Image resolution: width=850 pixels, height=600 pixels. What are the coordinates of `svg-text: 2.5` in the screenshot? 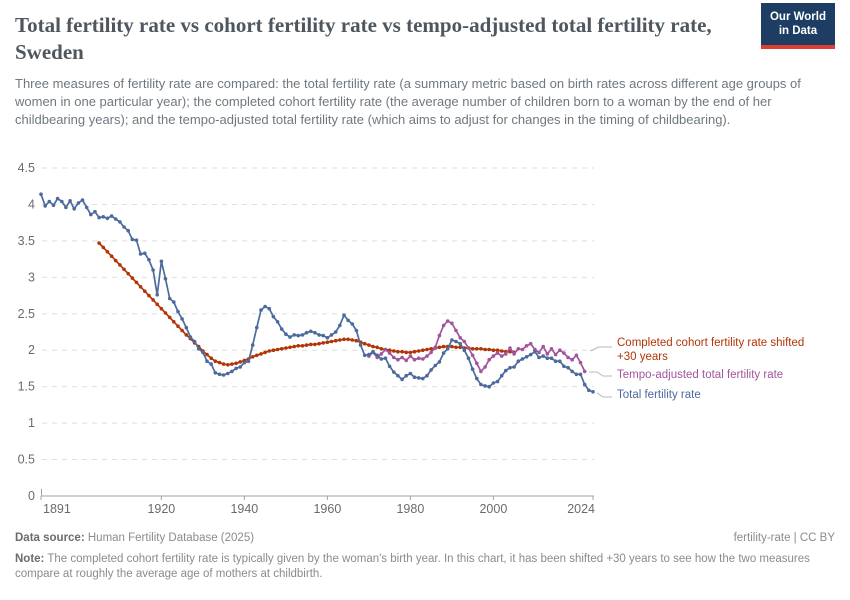 It's located at (26, 314).